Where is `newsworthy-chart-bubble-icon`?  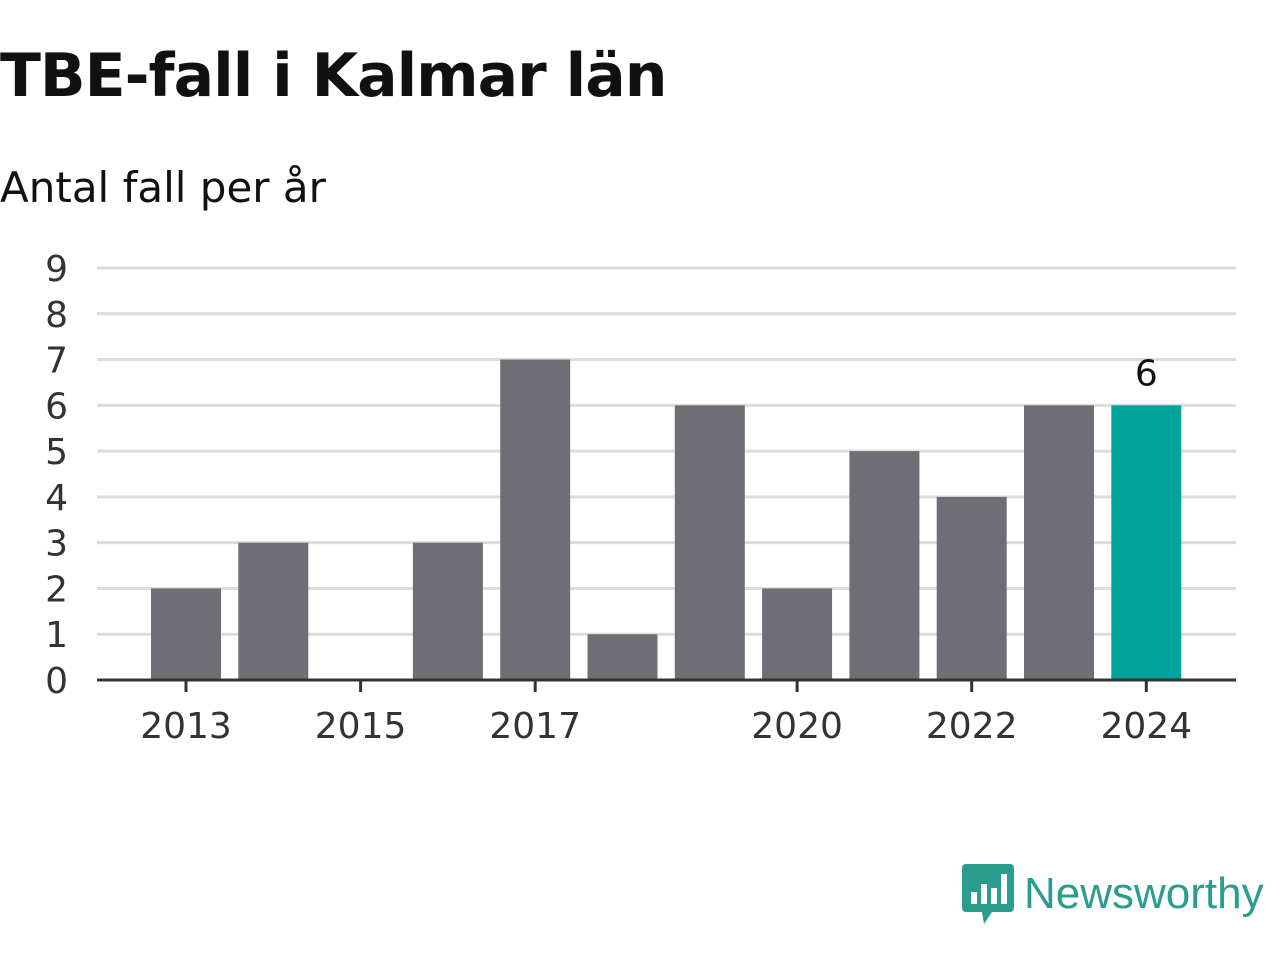
newsworthy-chart-bubble-icon is located at coordinates (988, 894).